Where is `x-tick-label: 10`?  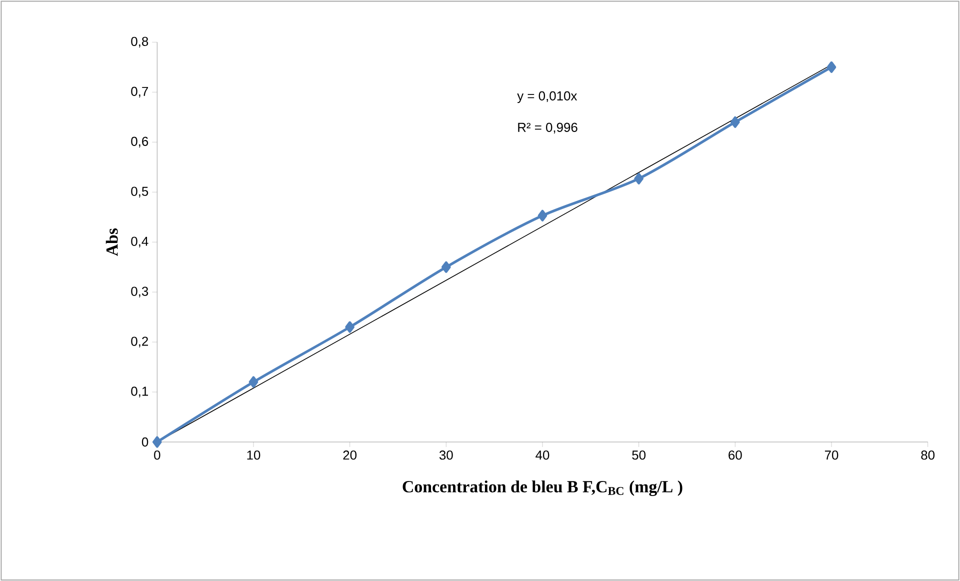
x-tick-label: 10 is located at coordinates (253, 455).